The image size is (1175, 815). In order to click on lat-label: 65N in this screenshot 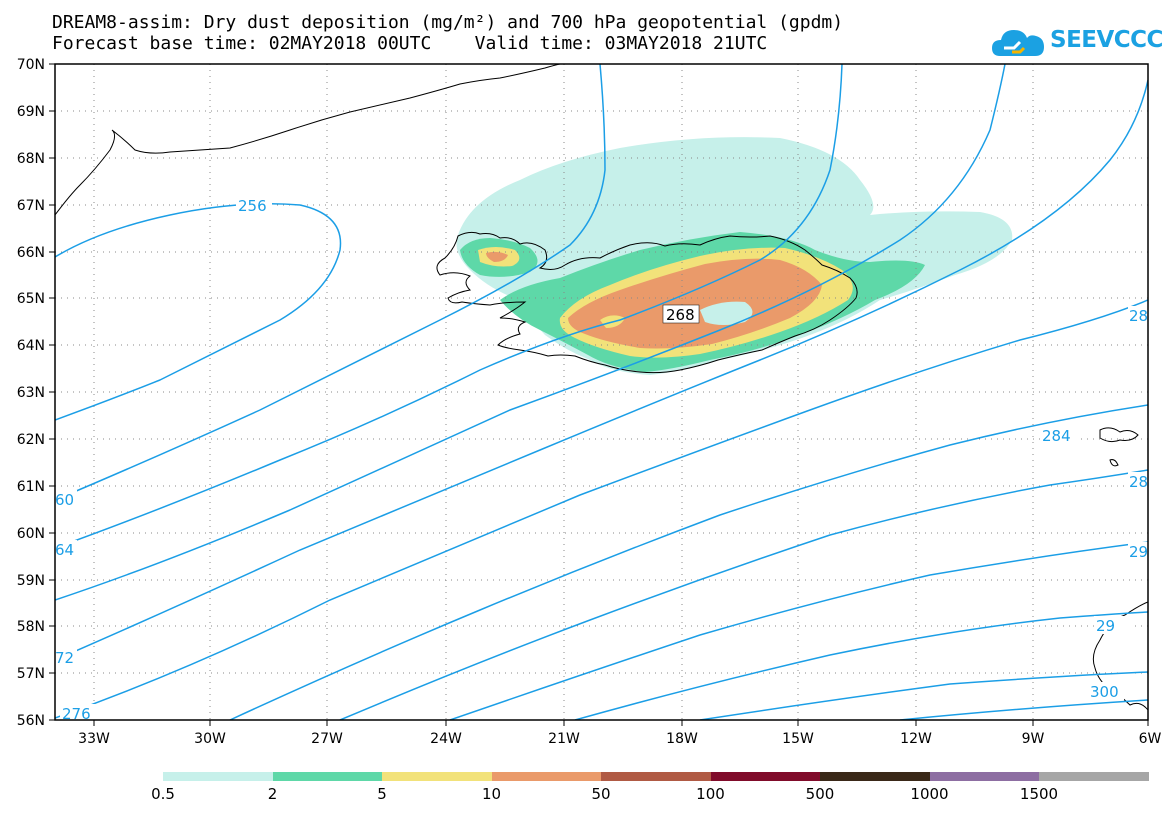, I will do `click(31, 299)`.